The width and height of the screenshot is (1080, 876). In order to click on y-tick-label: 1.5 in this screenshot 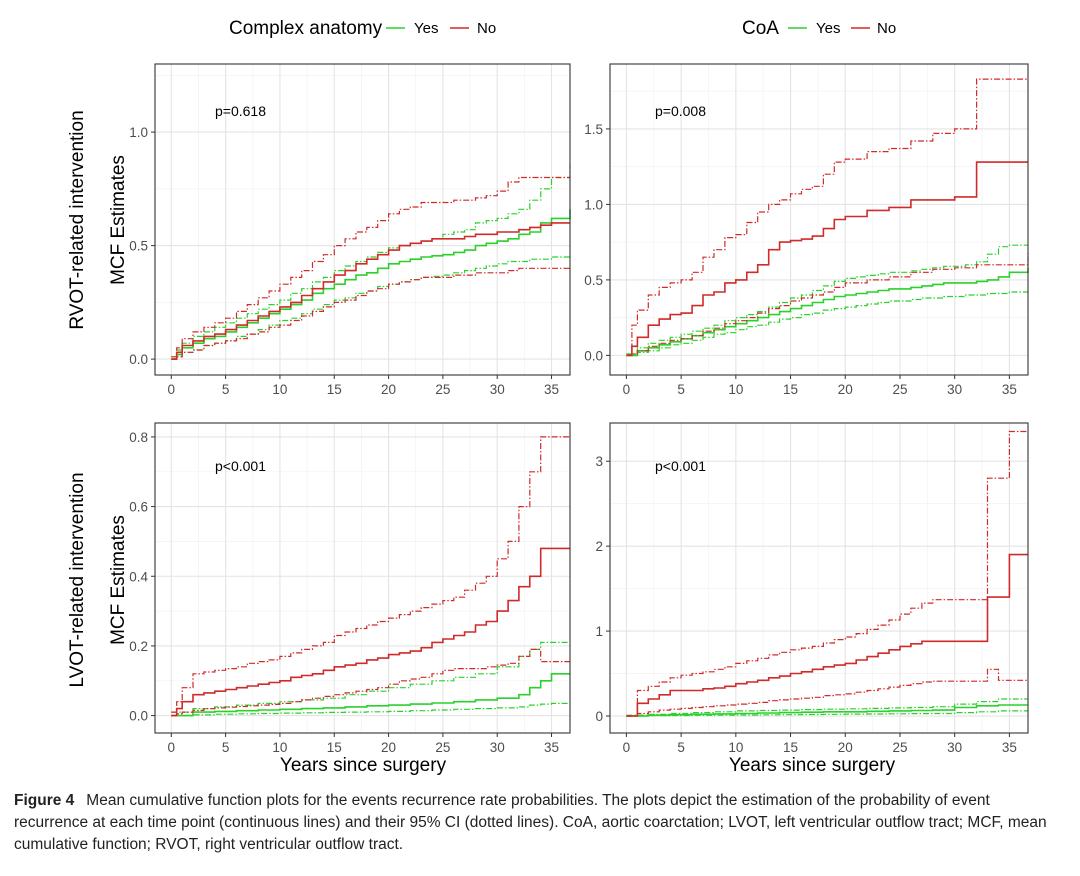, I will do `click(593, 129)`.